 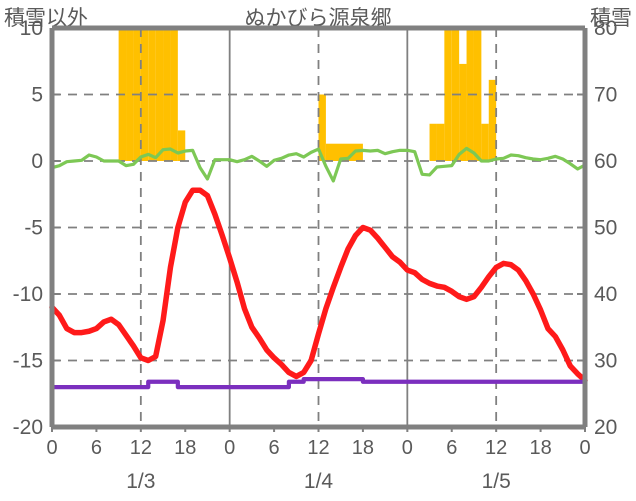 What do you see at coordinates (140, 481) in the screenshot?
I see `x-day-label: 1/3` at bounding box center [140, 481].